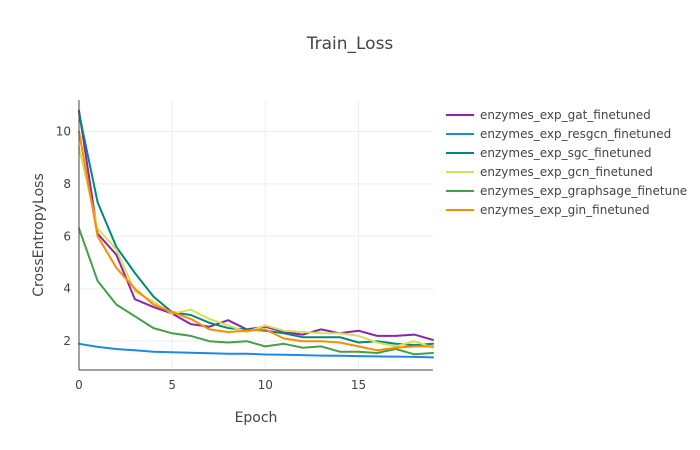 The height and width of the screenshot is (450, 700). What do you see at coordinates (350, 44) in the screenshot?
I see `chart-title: Train_Loss` at bounding box center [350, 44].